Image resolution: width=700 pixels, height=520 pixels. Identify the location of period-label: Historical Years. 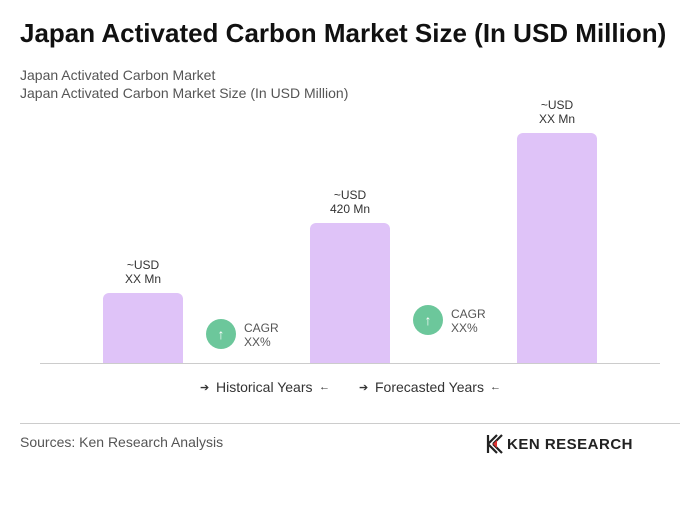
(264, 387).